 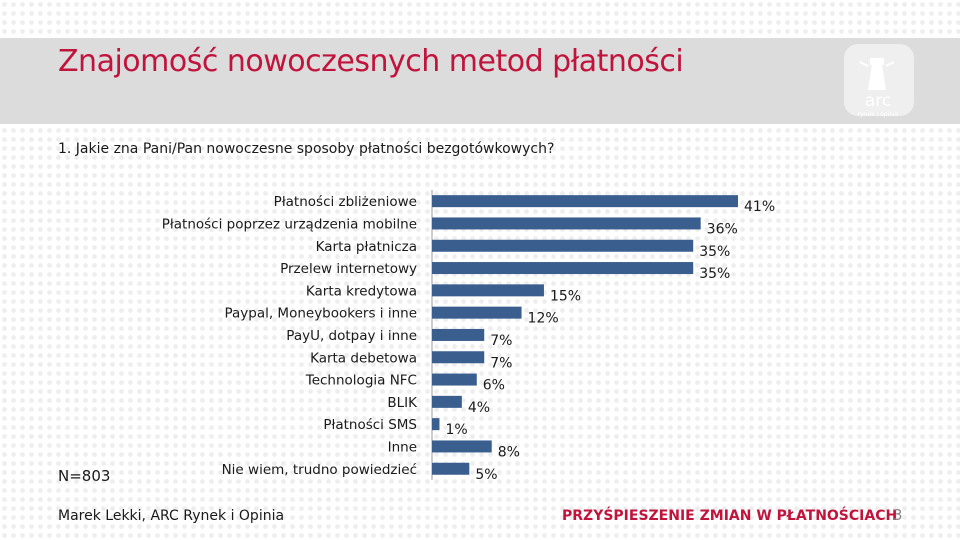 What do you see at coordinates (371, 61) in the screenshot?
I see `slide-title: Znajomość nowoczesnych metod płatności` at bounding box center [371, 61].